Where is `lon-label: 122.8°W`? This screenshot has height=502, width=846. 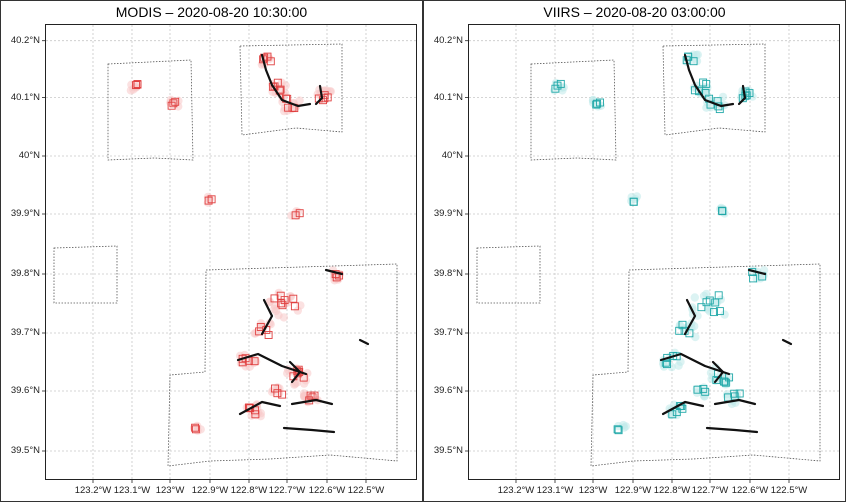
lon-label: 122.8°W is located at coordinates (249, 490).